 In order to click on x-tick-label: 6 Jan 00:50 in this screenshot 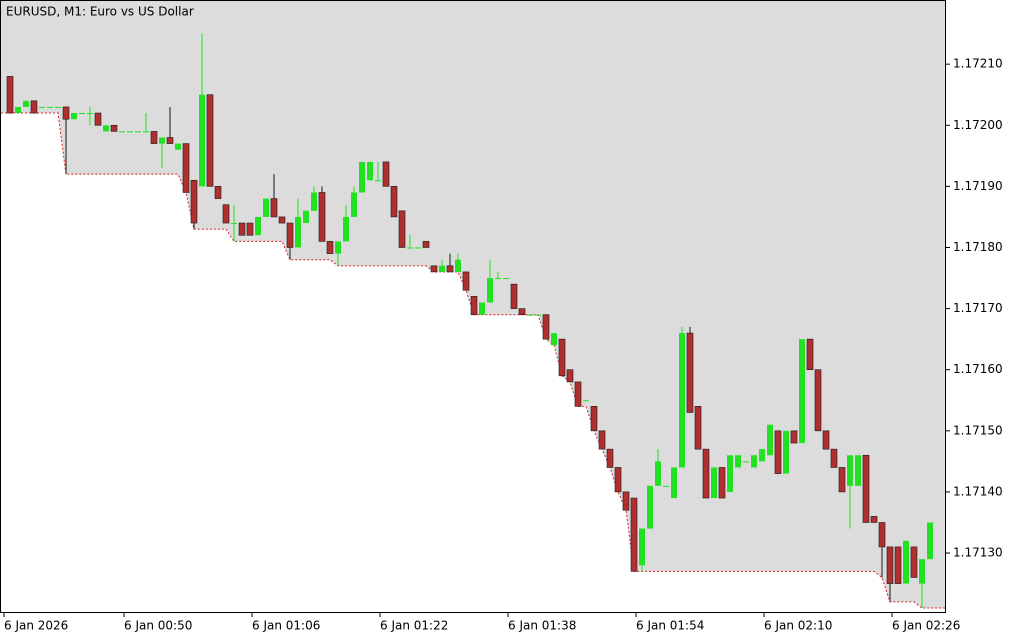, I will do `click(158, 626)`.